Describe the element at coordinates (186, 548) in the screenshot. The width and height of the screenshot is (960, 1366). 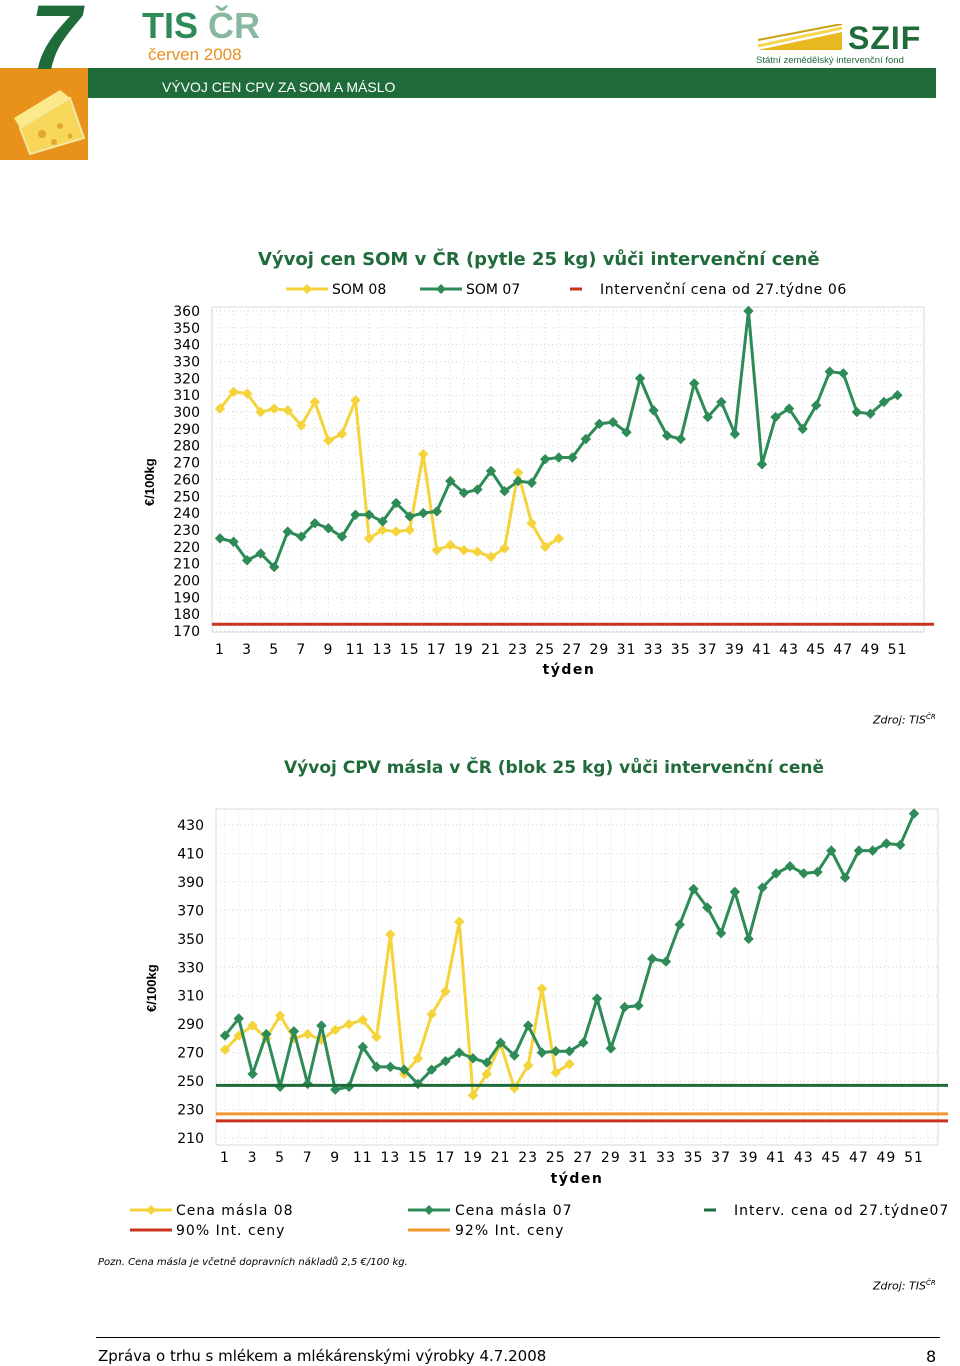
I see `y-tick-label: 220` at that location.